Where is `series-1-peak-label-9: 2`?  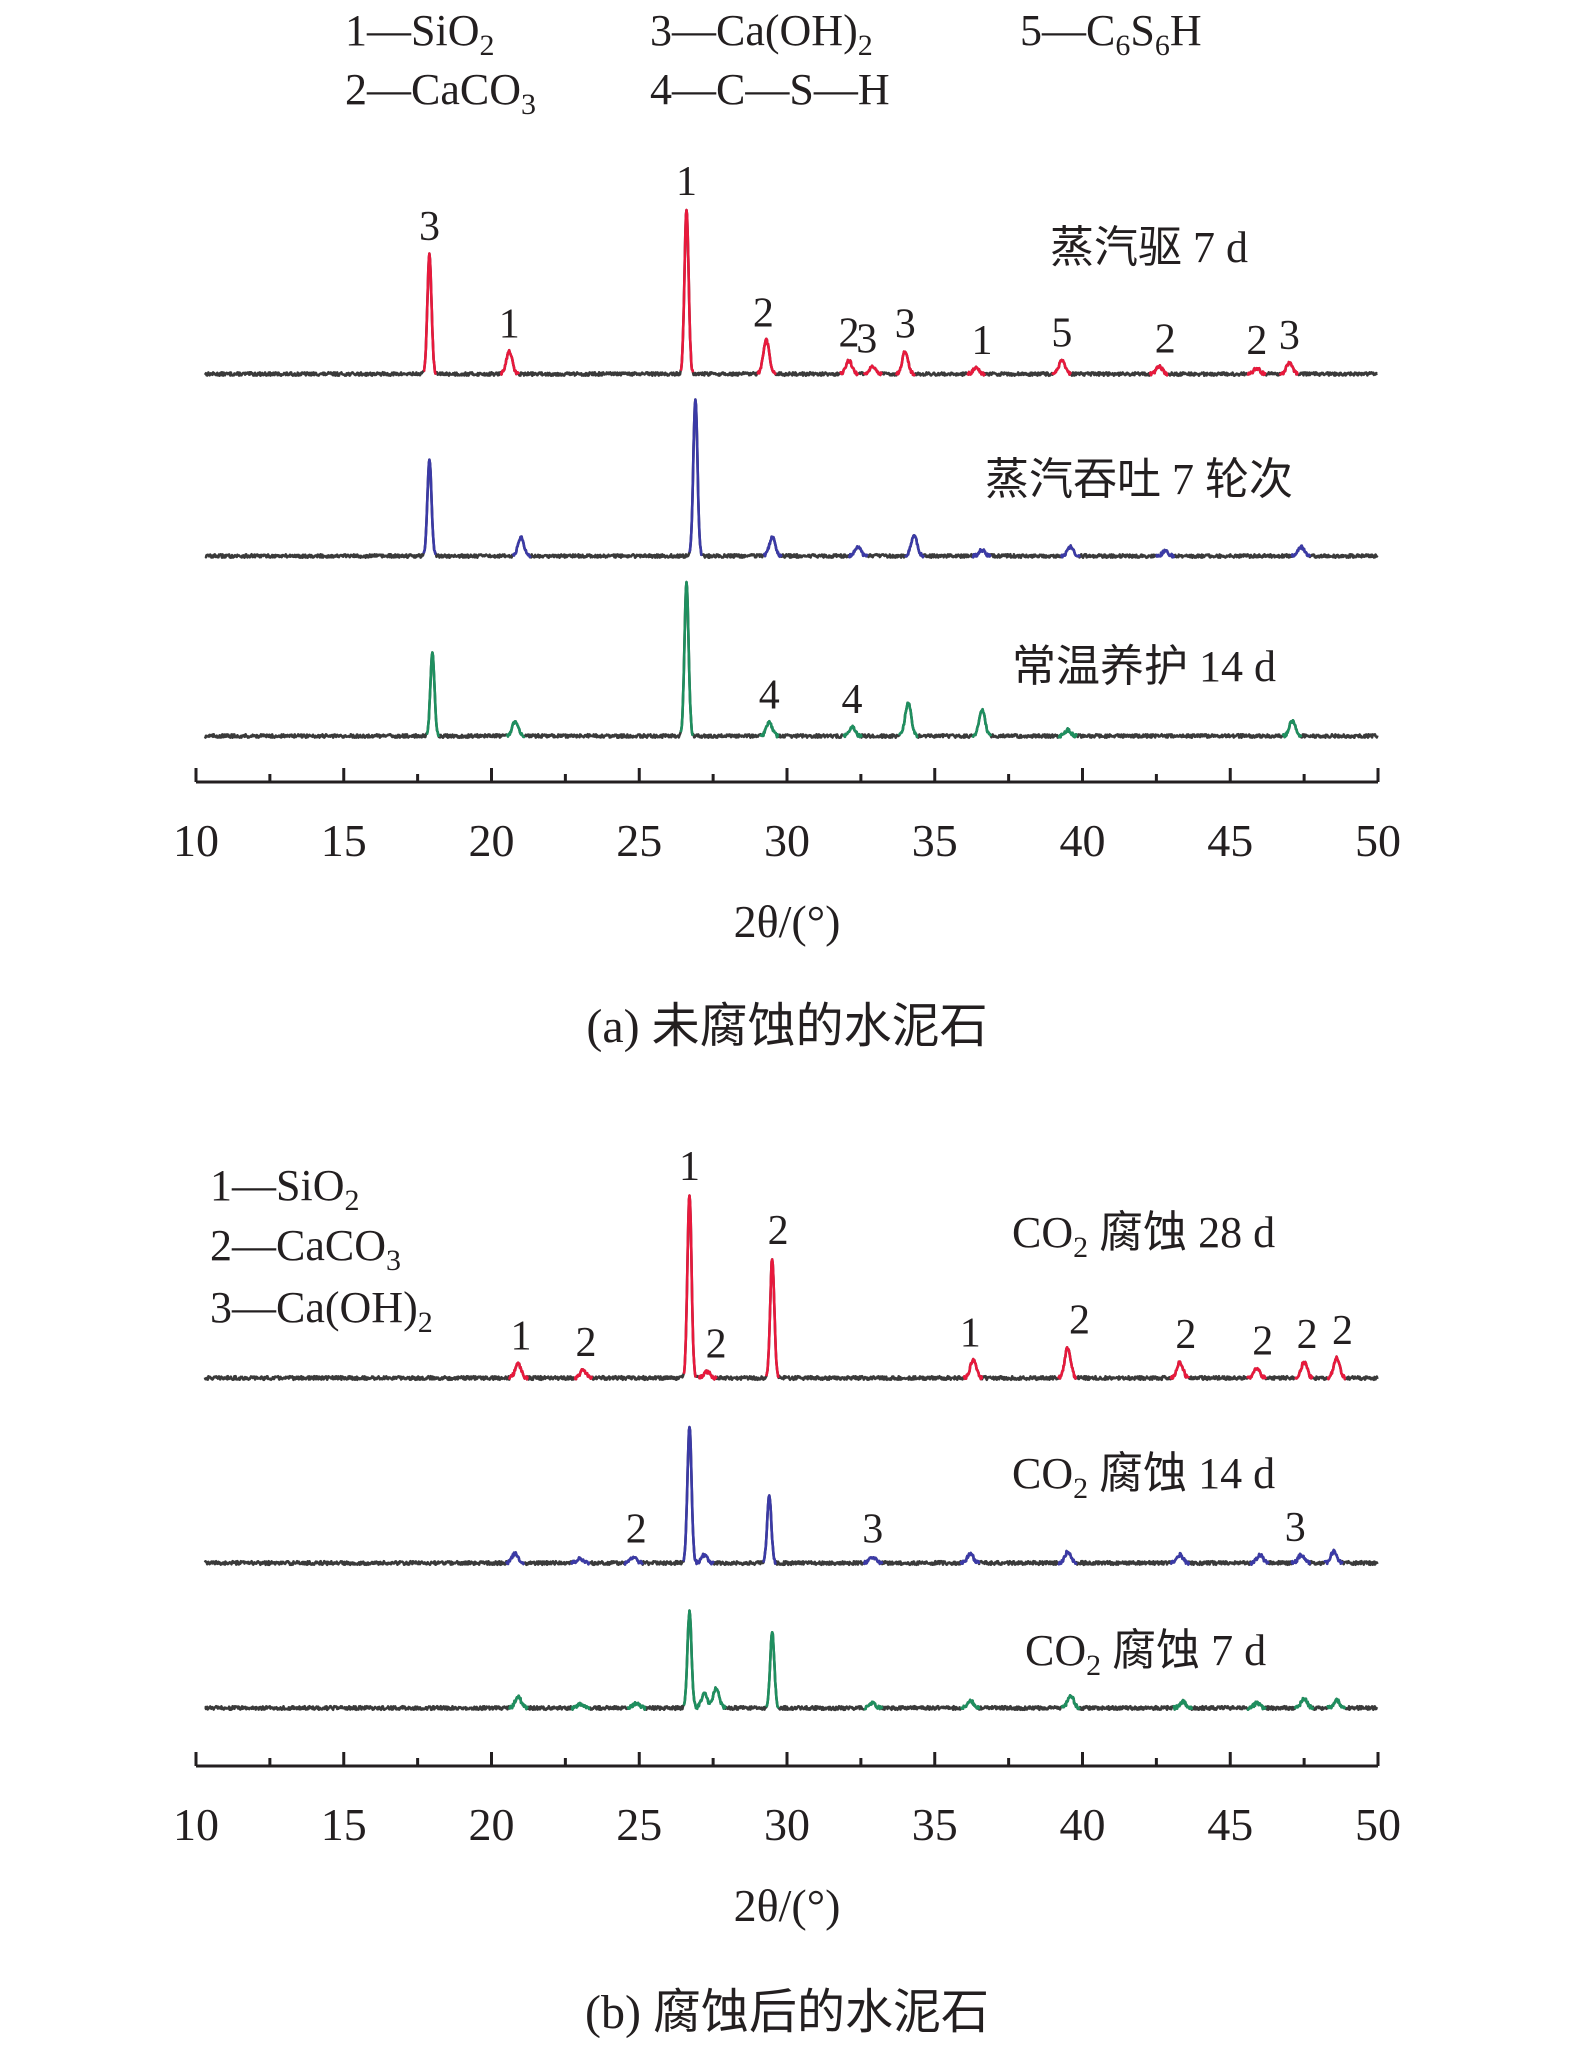
series-1-peak-label-9: 2 is located at coordinates (1262, 1341).